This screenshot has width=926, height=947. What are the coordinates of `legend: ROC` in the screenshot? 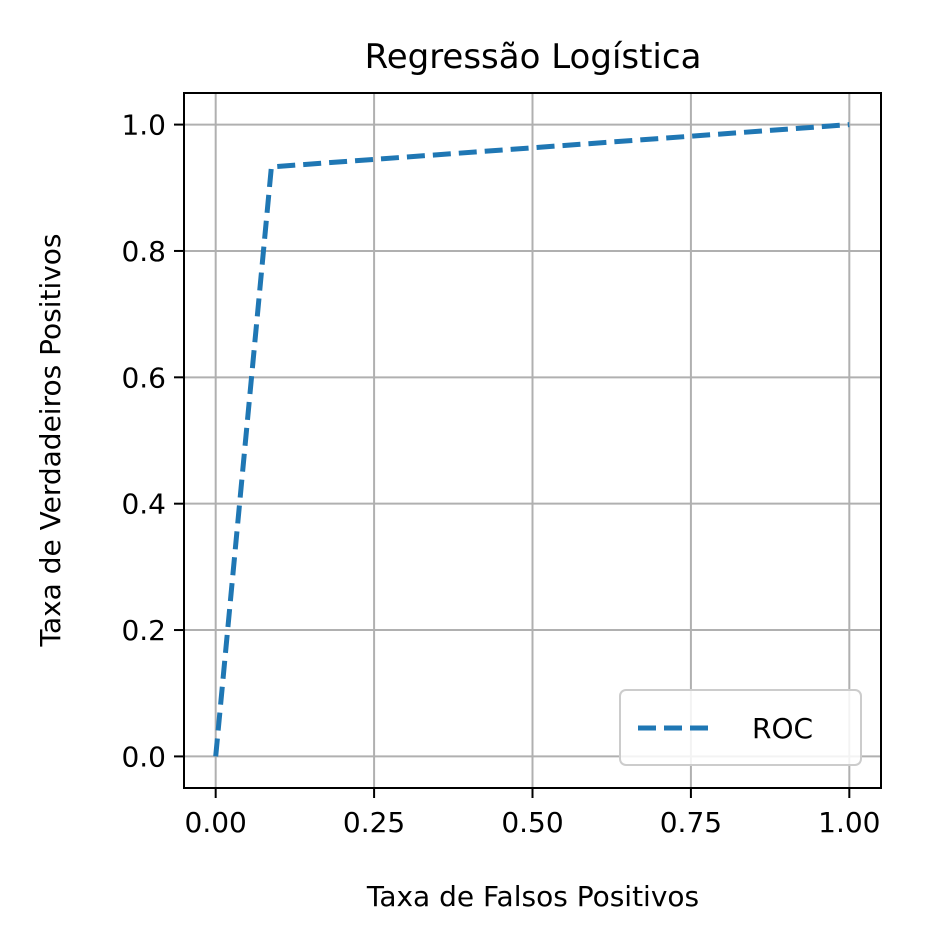 It's located at (740, 727).